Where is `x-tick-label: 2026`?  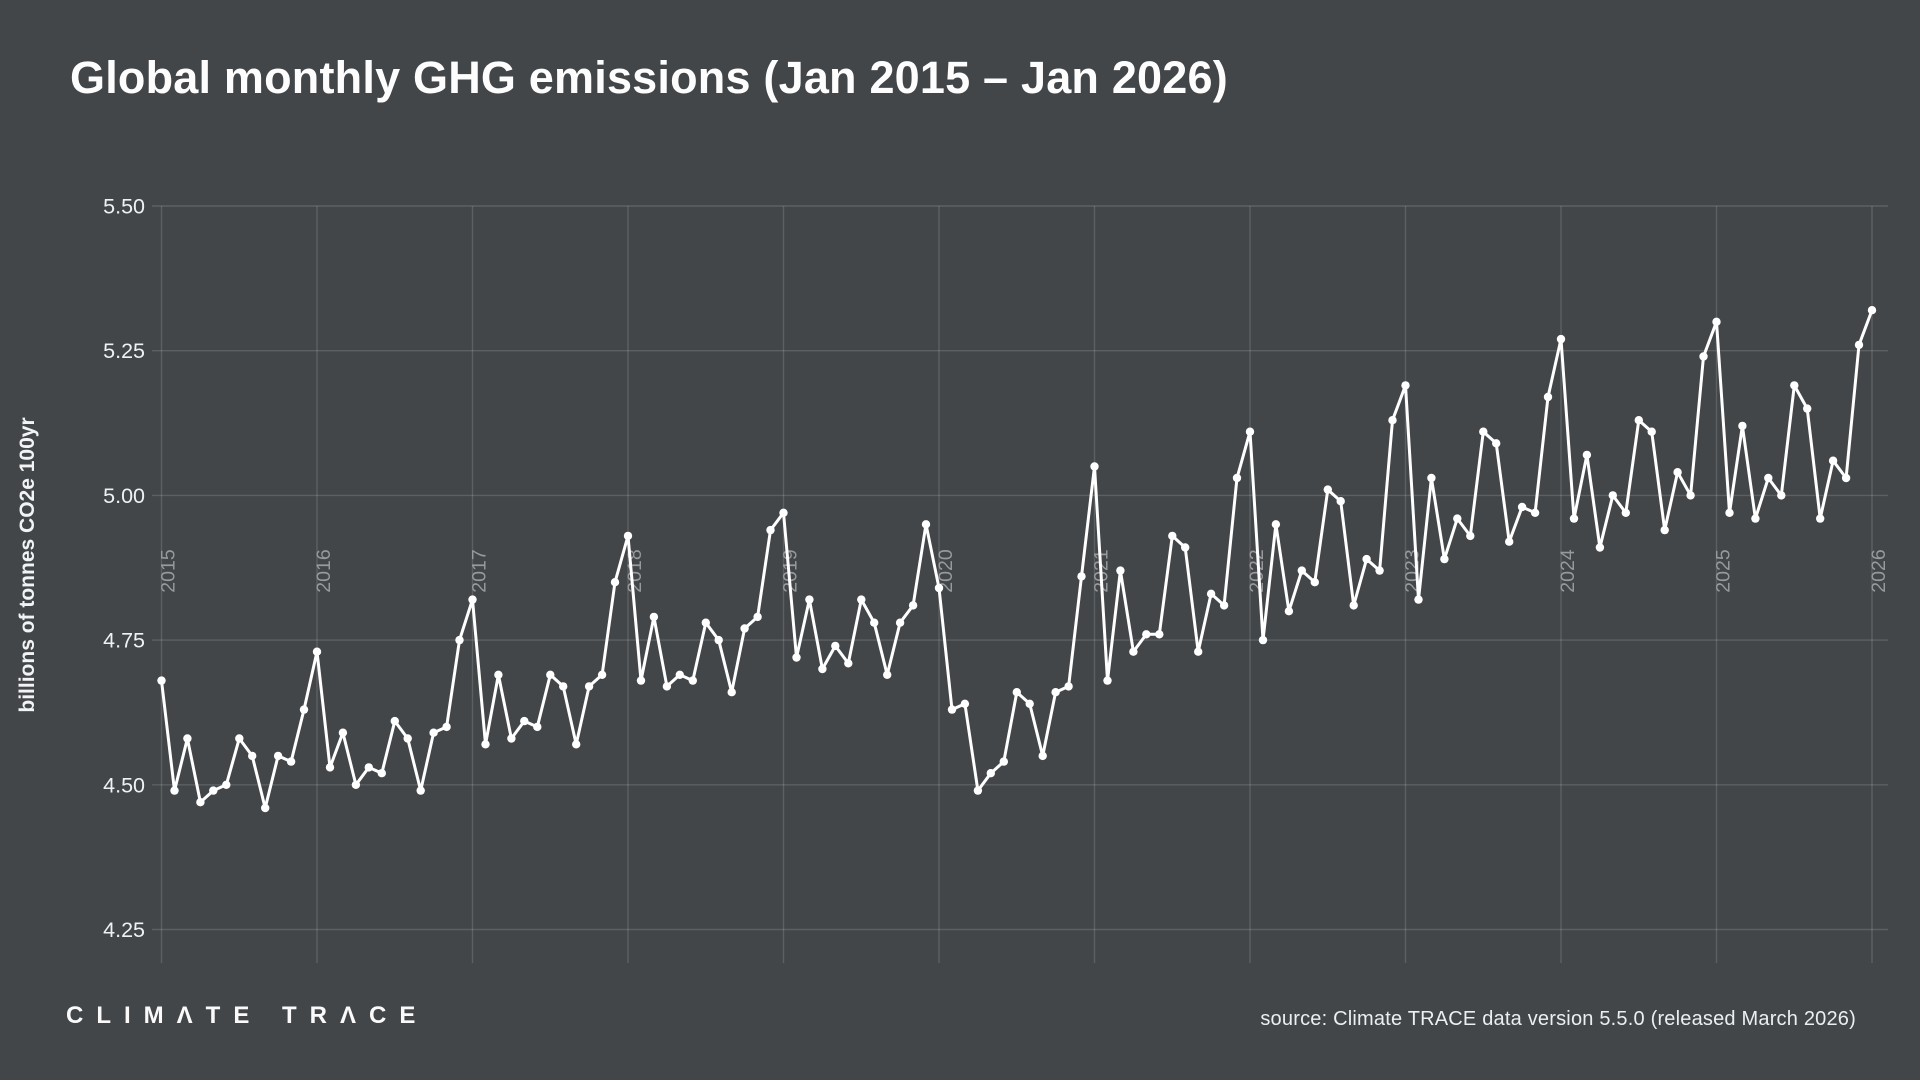 x-tick-label: 2026 is located at coordinates (1879, 570).